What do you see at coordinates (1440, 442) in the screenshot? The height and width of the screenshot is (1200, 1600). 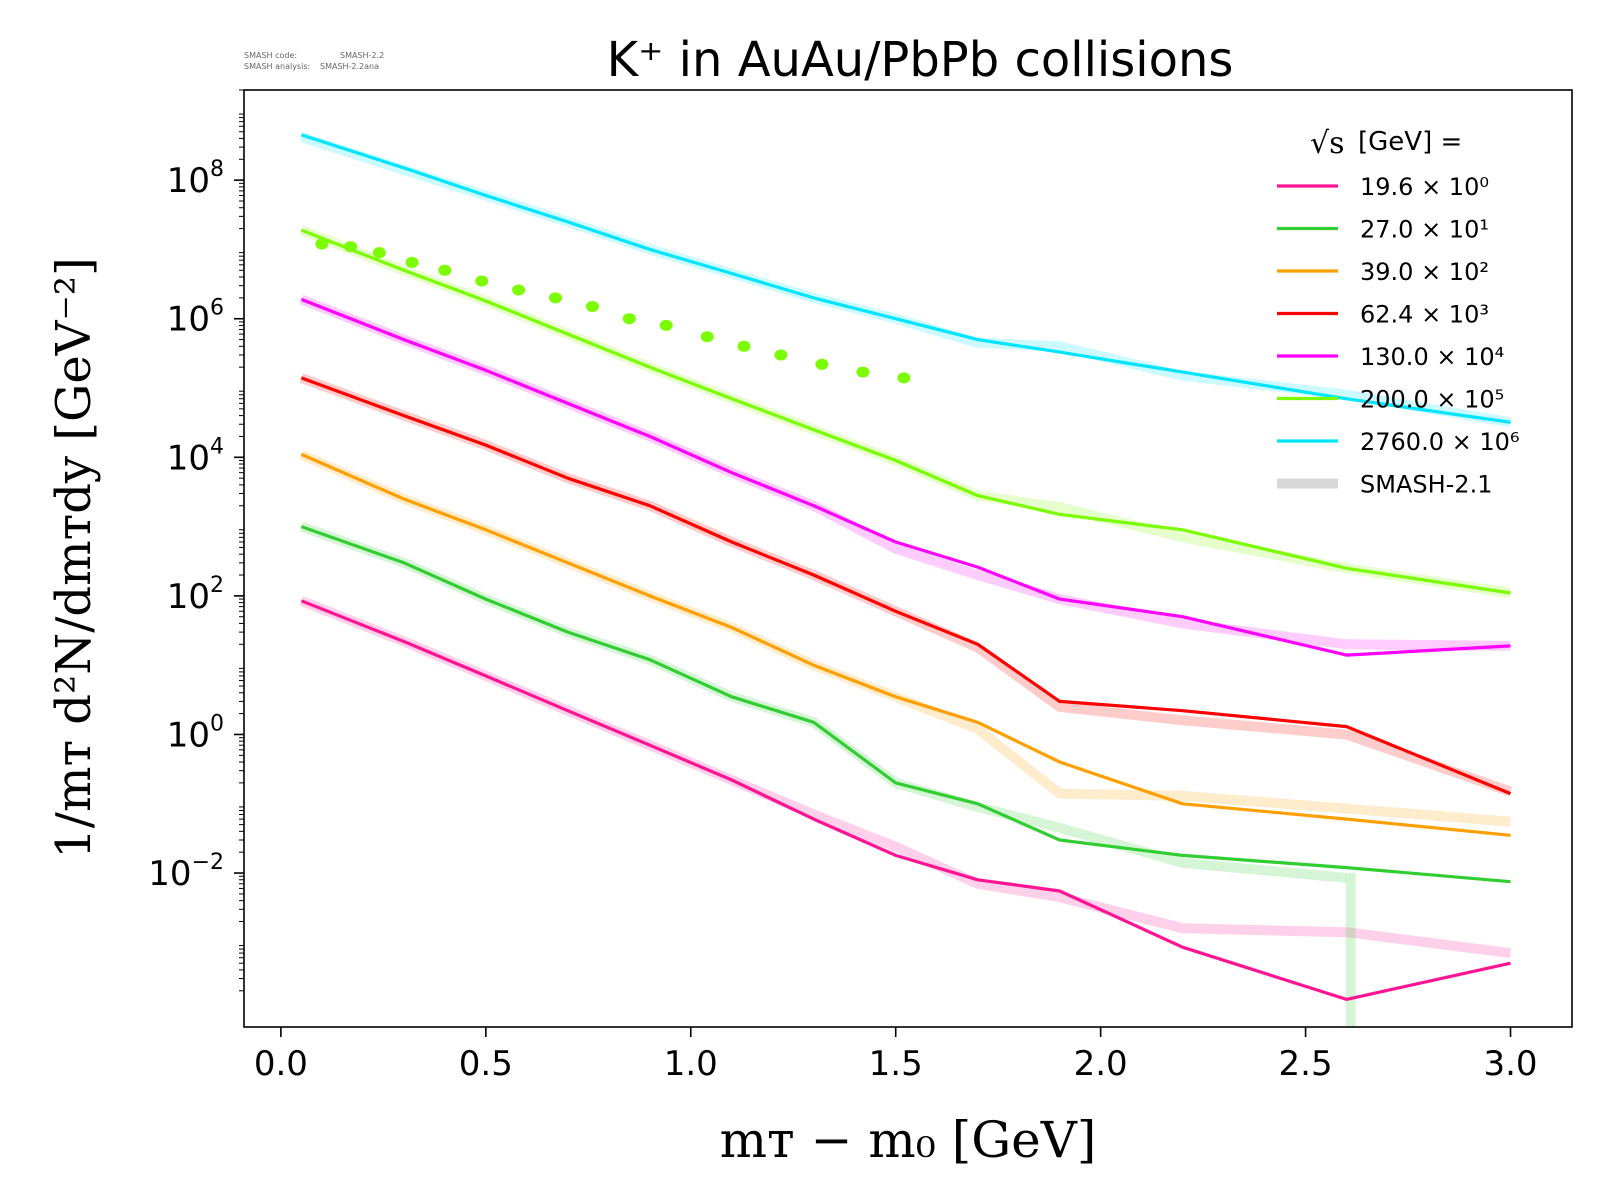 I see `legend-label-series-6: 2760.0 × 10⁶` at bounding box center [1440, 442].